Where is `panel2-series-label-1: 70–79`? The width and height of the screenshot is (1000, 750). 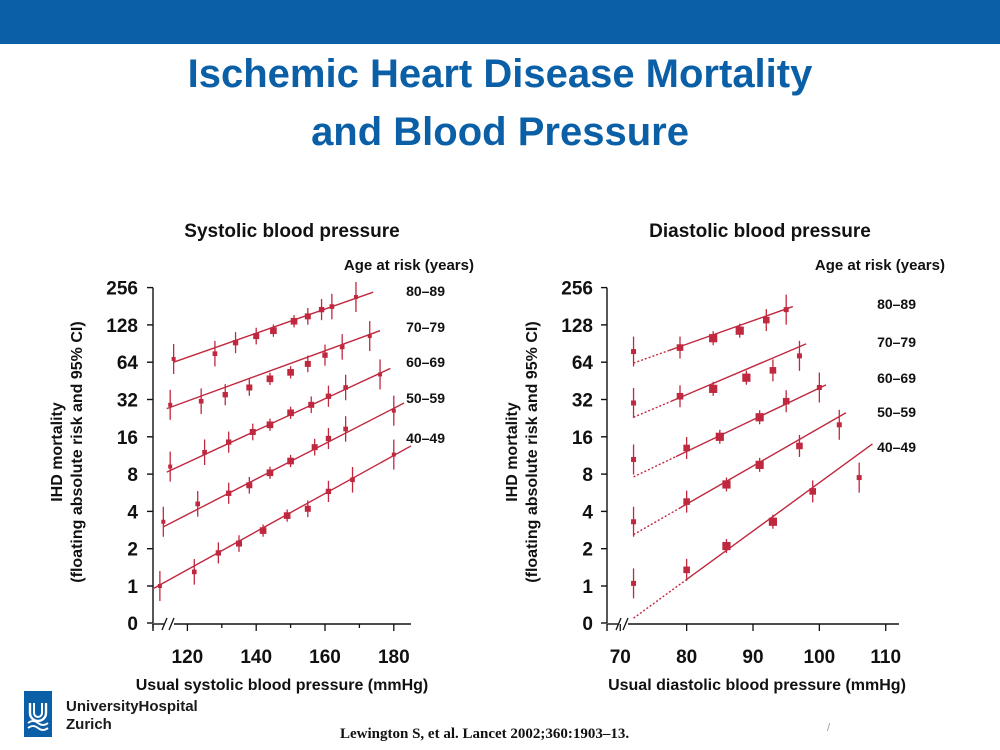
panel2-series-label-1: 70–79 is located at coordinates (896, 342).